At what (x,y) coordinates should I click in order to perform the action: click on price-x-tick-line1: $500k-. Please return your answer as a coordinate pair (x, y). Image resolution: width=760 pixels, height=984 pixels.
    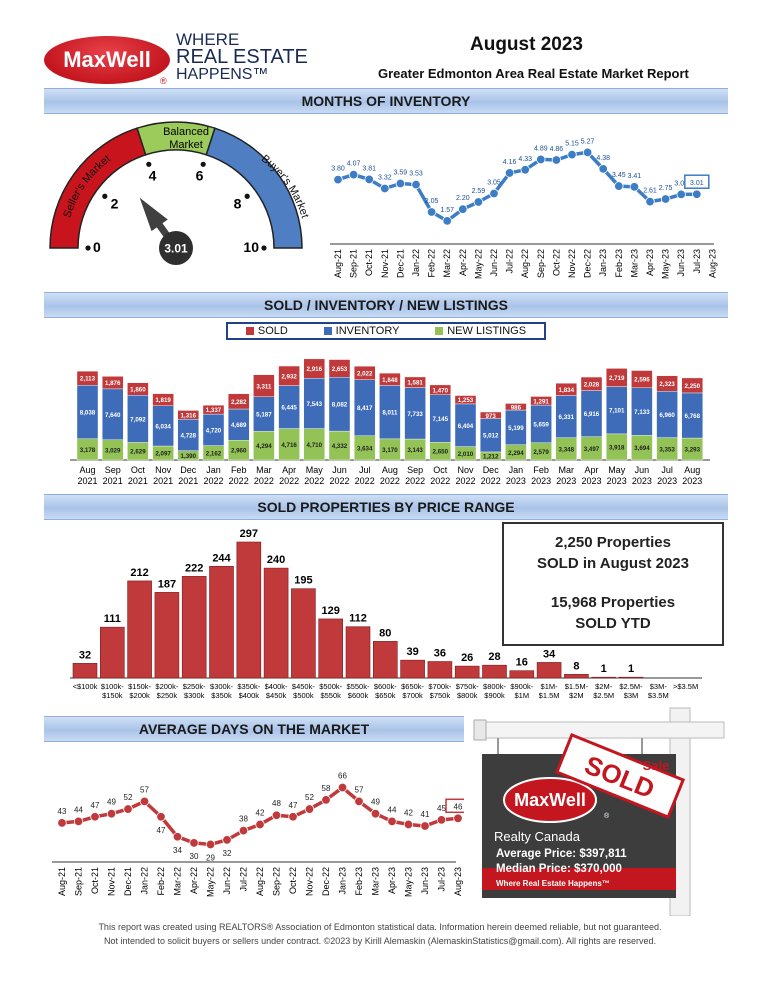
    Looking at the image, I should click on (330, 686).